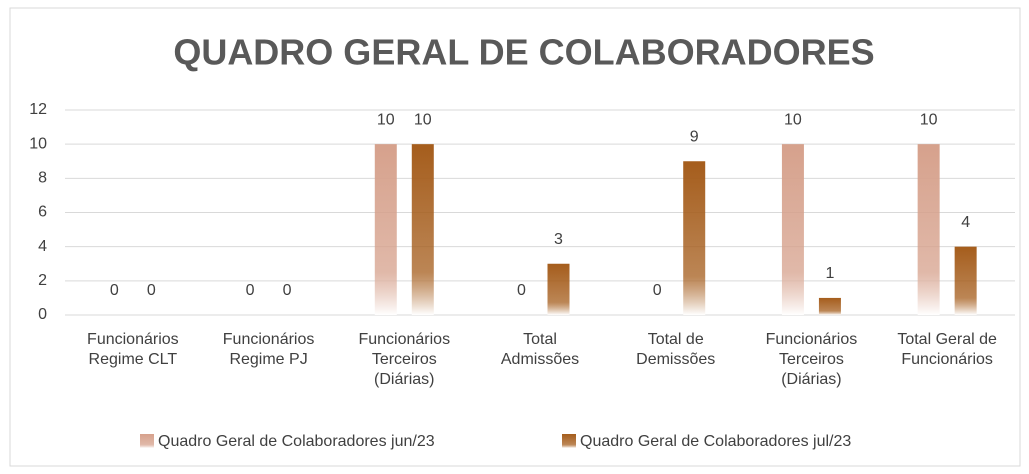  I want to click on y-tick-label: 4, so click(42, 246).